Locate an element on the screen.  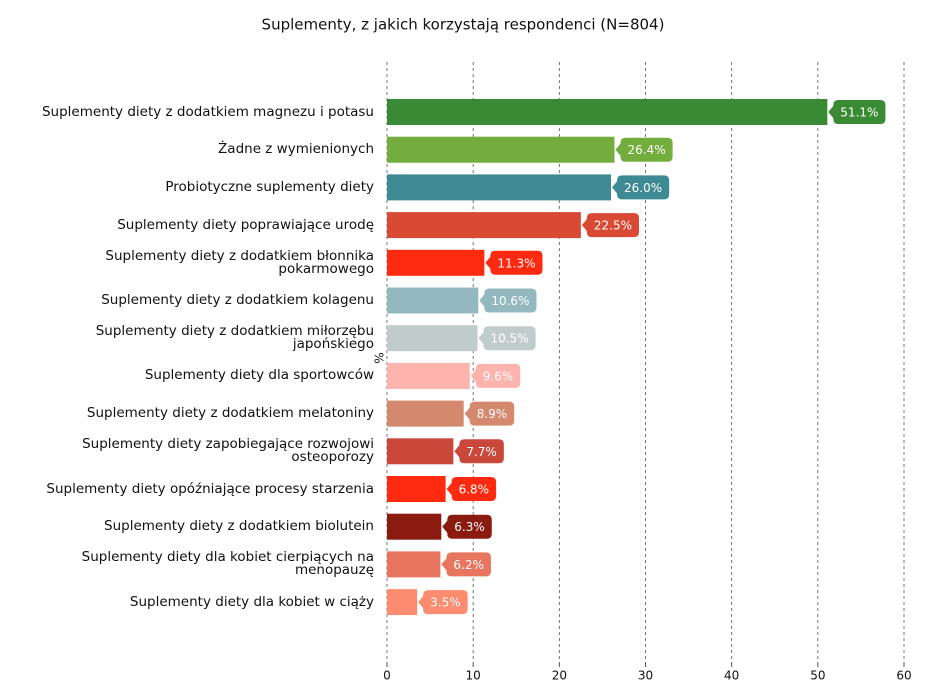
value-label: 8.9% is located at coordinates (492, 414).